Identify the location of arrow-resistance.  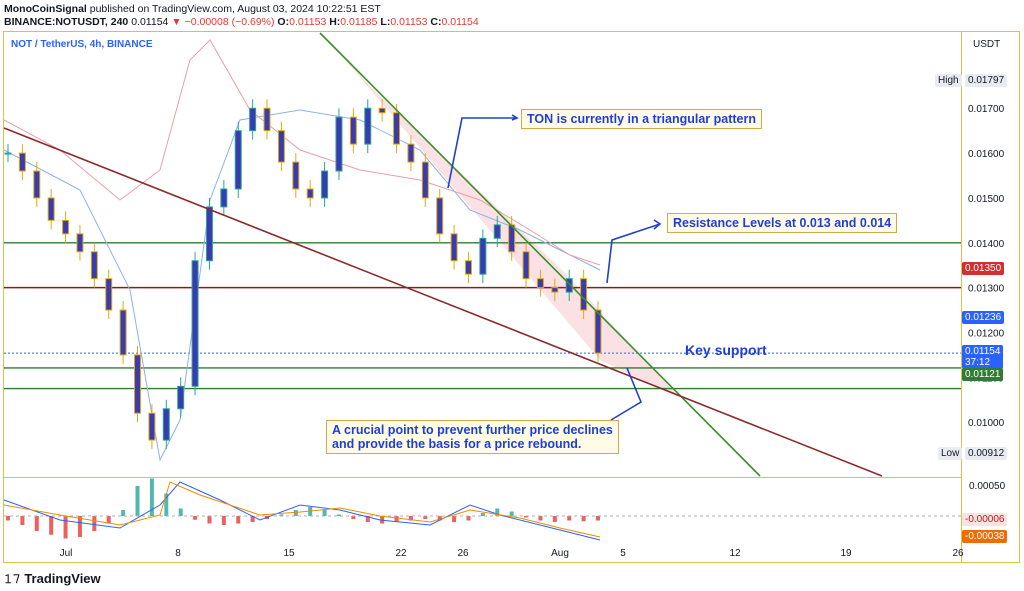
(633, 253).